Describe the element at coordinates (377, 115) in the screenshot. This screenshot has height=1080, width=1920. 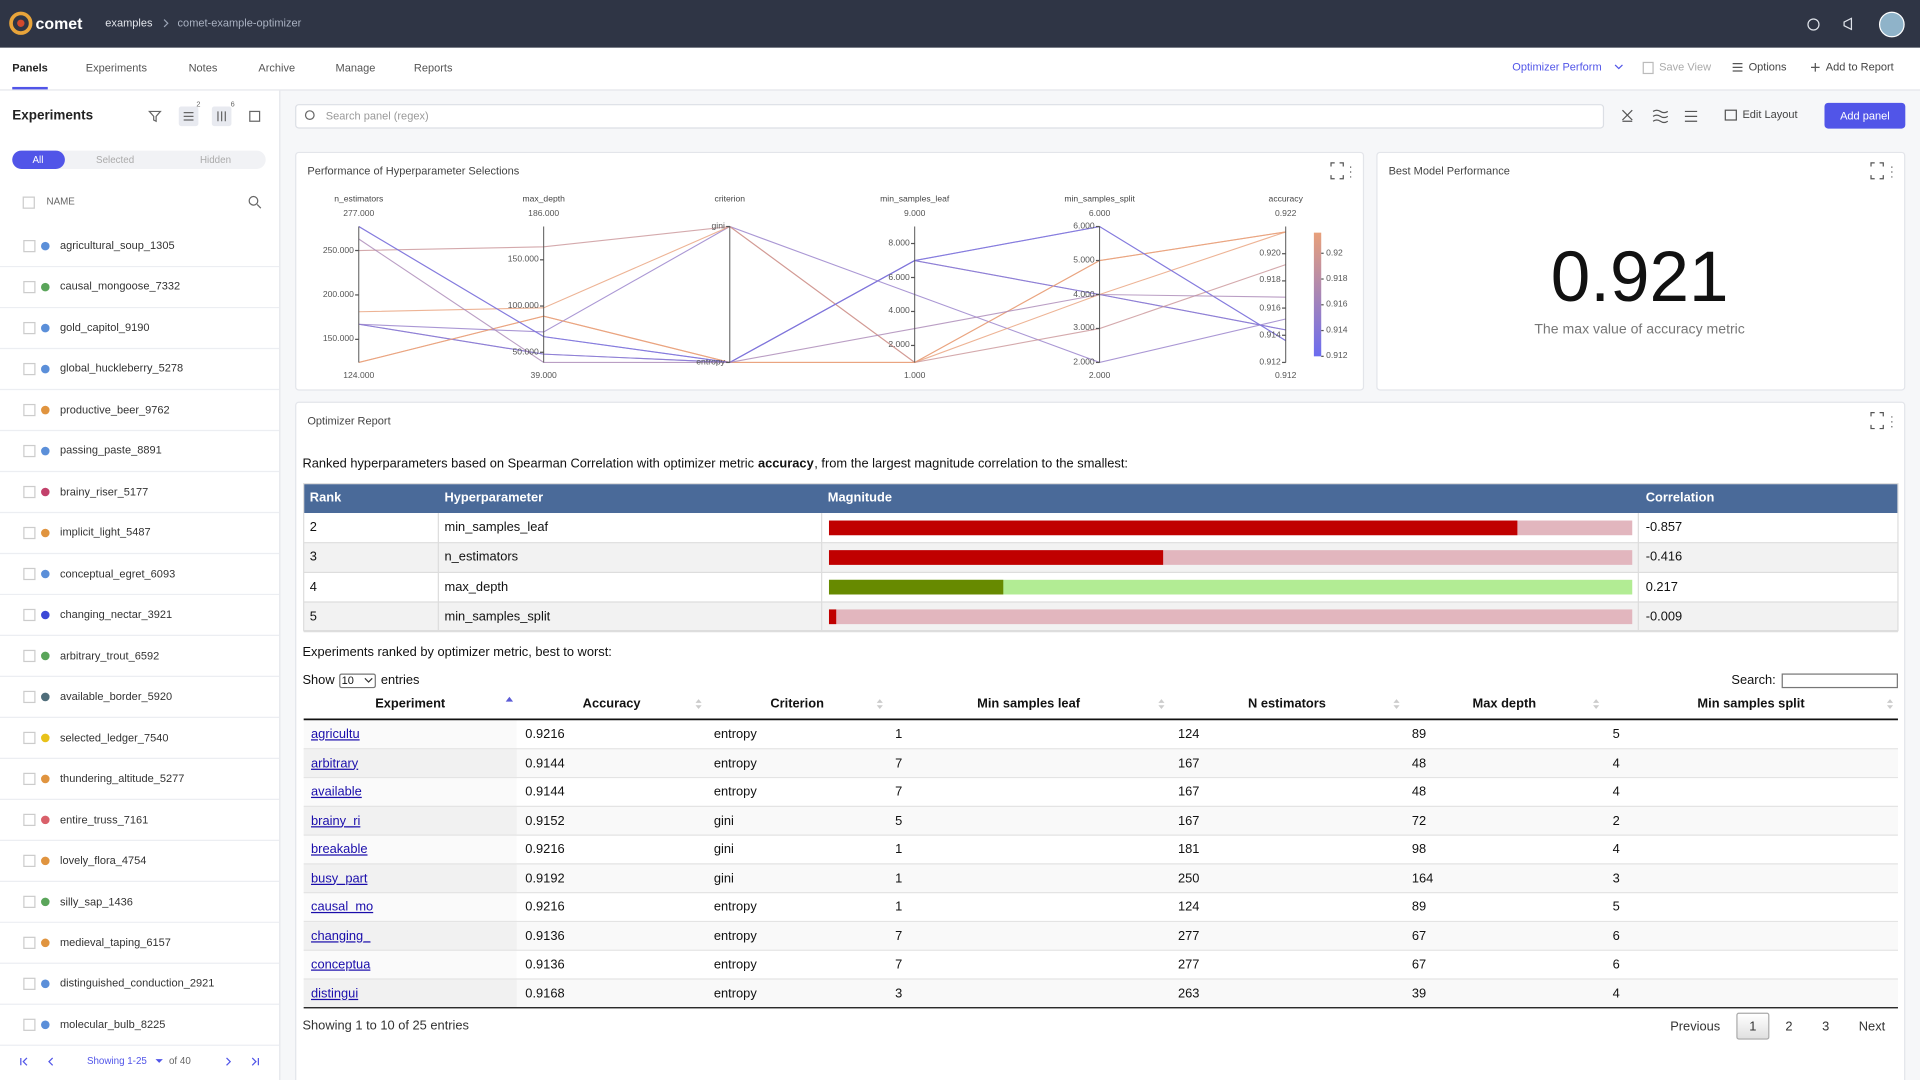
I see `search-placeholder: Search panel (regex)` at that location.